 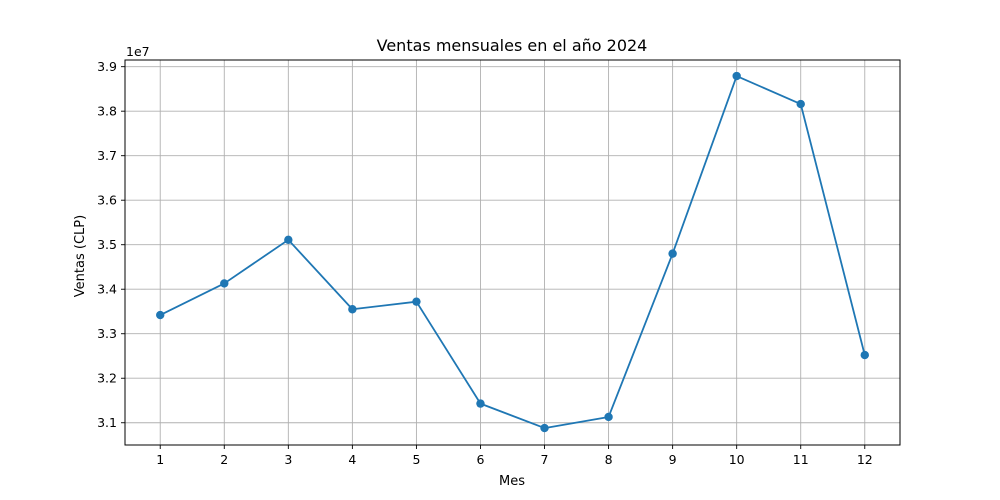 I want to click on x-tick-label: 10, so click(x=737, y=459).